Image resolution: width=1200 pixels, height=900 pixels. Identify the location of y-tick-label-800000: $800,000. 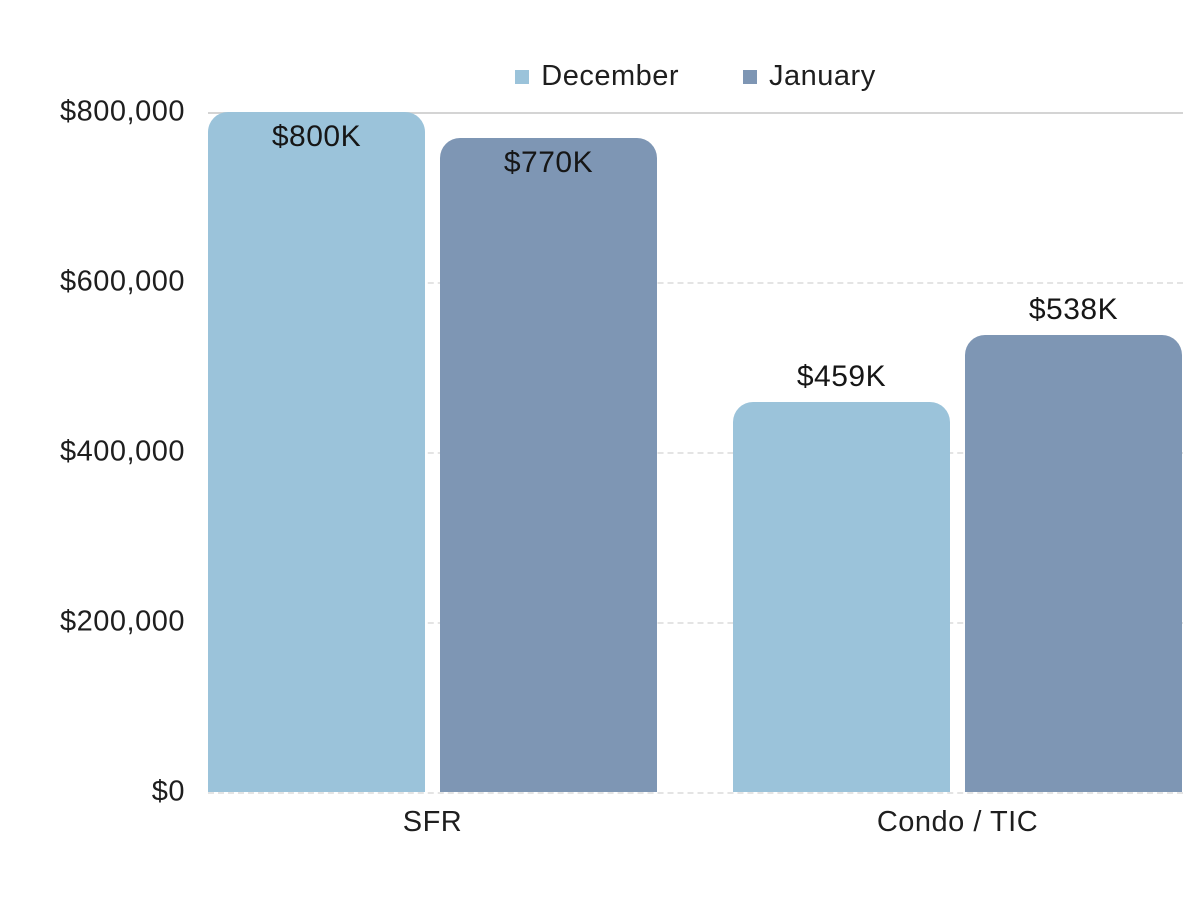
(122, 111).